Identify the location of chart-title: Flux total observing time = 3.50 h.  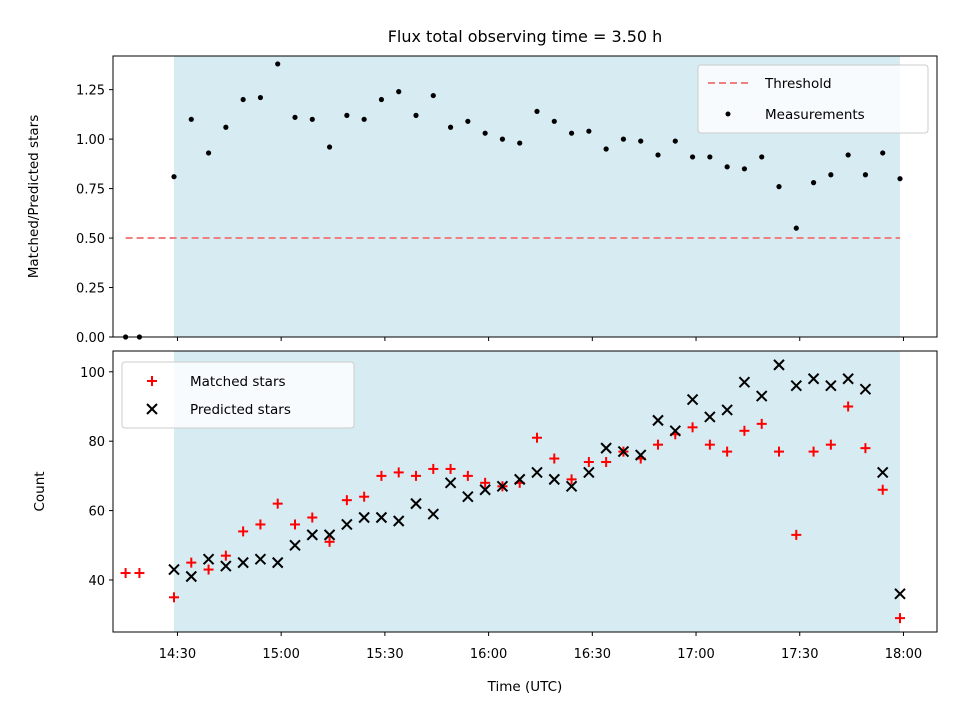
(525, 36).